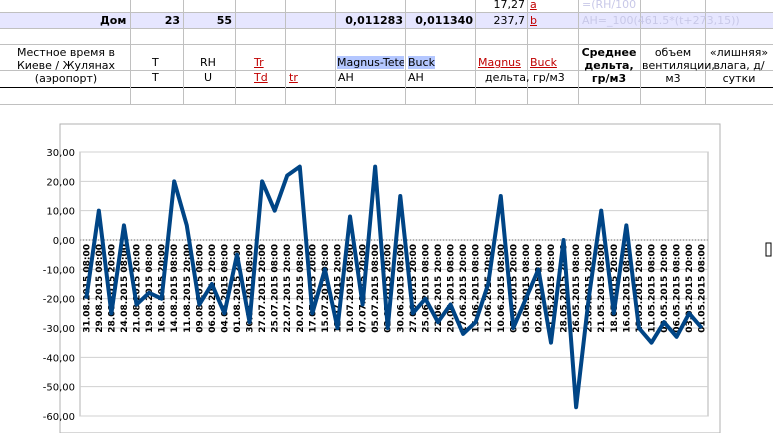 This screenshot has width=773, height=433. Describe the element at coordinates (439, 288) in the screenshot. I see `x-tick-label: 22.06.2015 20:00` at that location.